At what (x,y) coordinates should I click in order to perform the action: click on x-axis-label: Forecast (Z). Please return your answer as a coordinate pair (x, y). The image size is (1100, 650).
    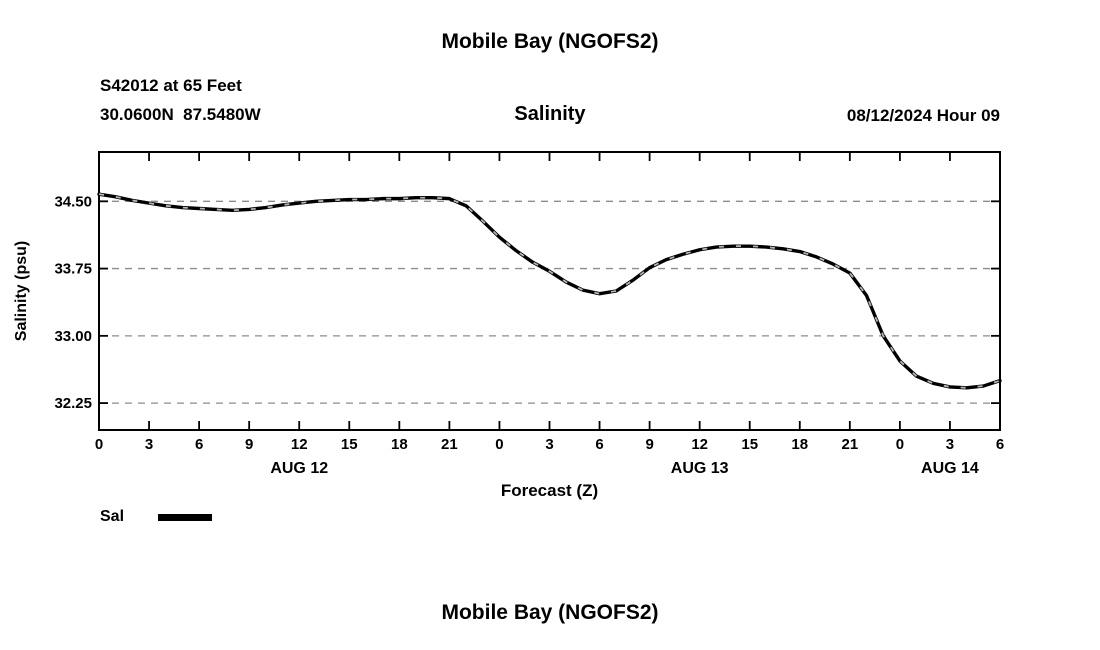
    Looking at the image, I should click on (549, 490).